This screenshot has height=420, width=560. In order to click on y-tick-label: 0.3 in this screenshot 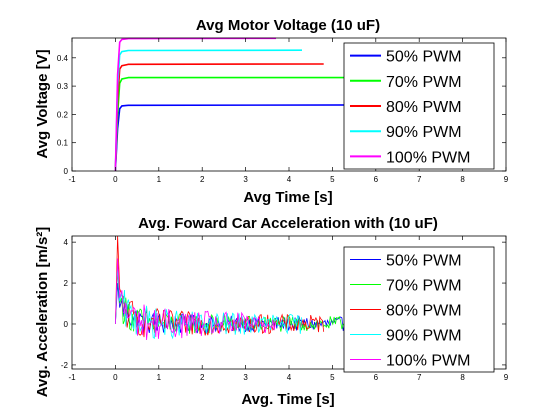, I will do `click(63, 86)`.